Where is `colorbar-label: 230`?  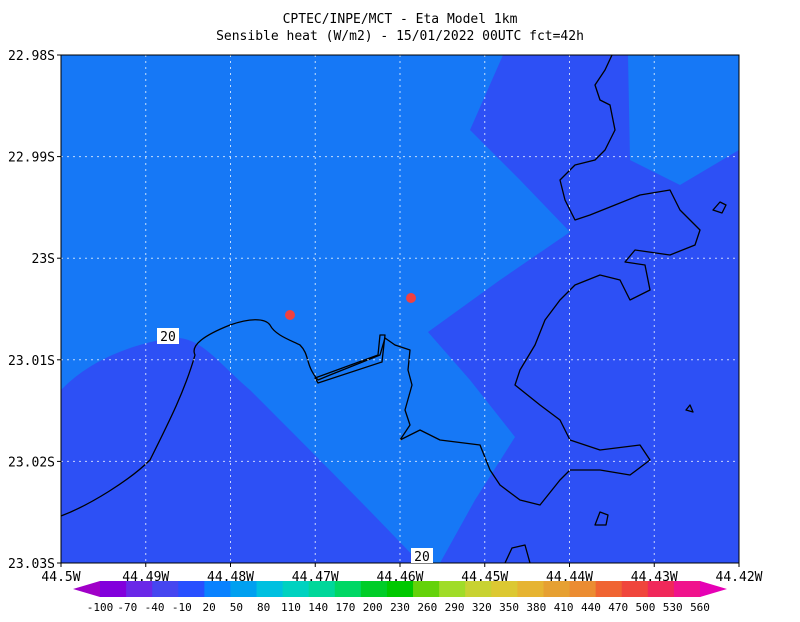
colorbar-label: 230 is located at coordinates (400, 607).